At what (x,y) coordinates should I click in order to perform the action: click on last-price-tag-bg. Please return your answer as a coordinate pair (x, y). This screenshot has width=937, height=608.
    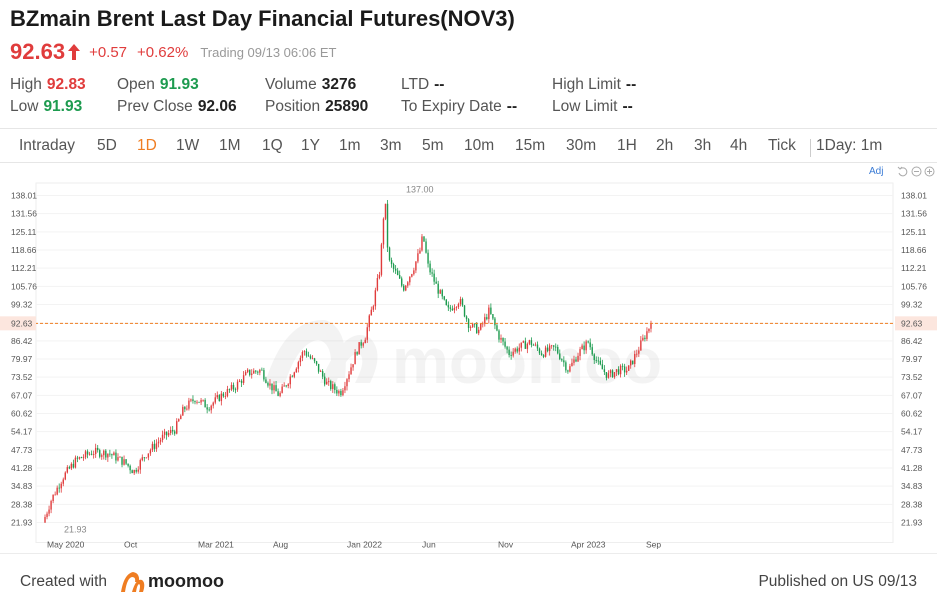
    Looking at the image, I should click on (18, 323).